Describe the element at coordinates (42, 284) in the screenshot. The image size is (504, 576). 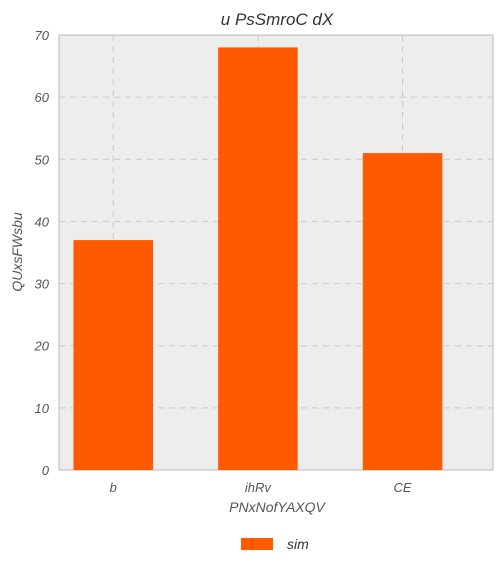
I see `y-tick-label: 30` at that location.